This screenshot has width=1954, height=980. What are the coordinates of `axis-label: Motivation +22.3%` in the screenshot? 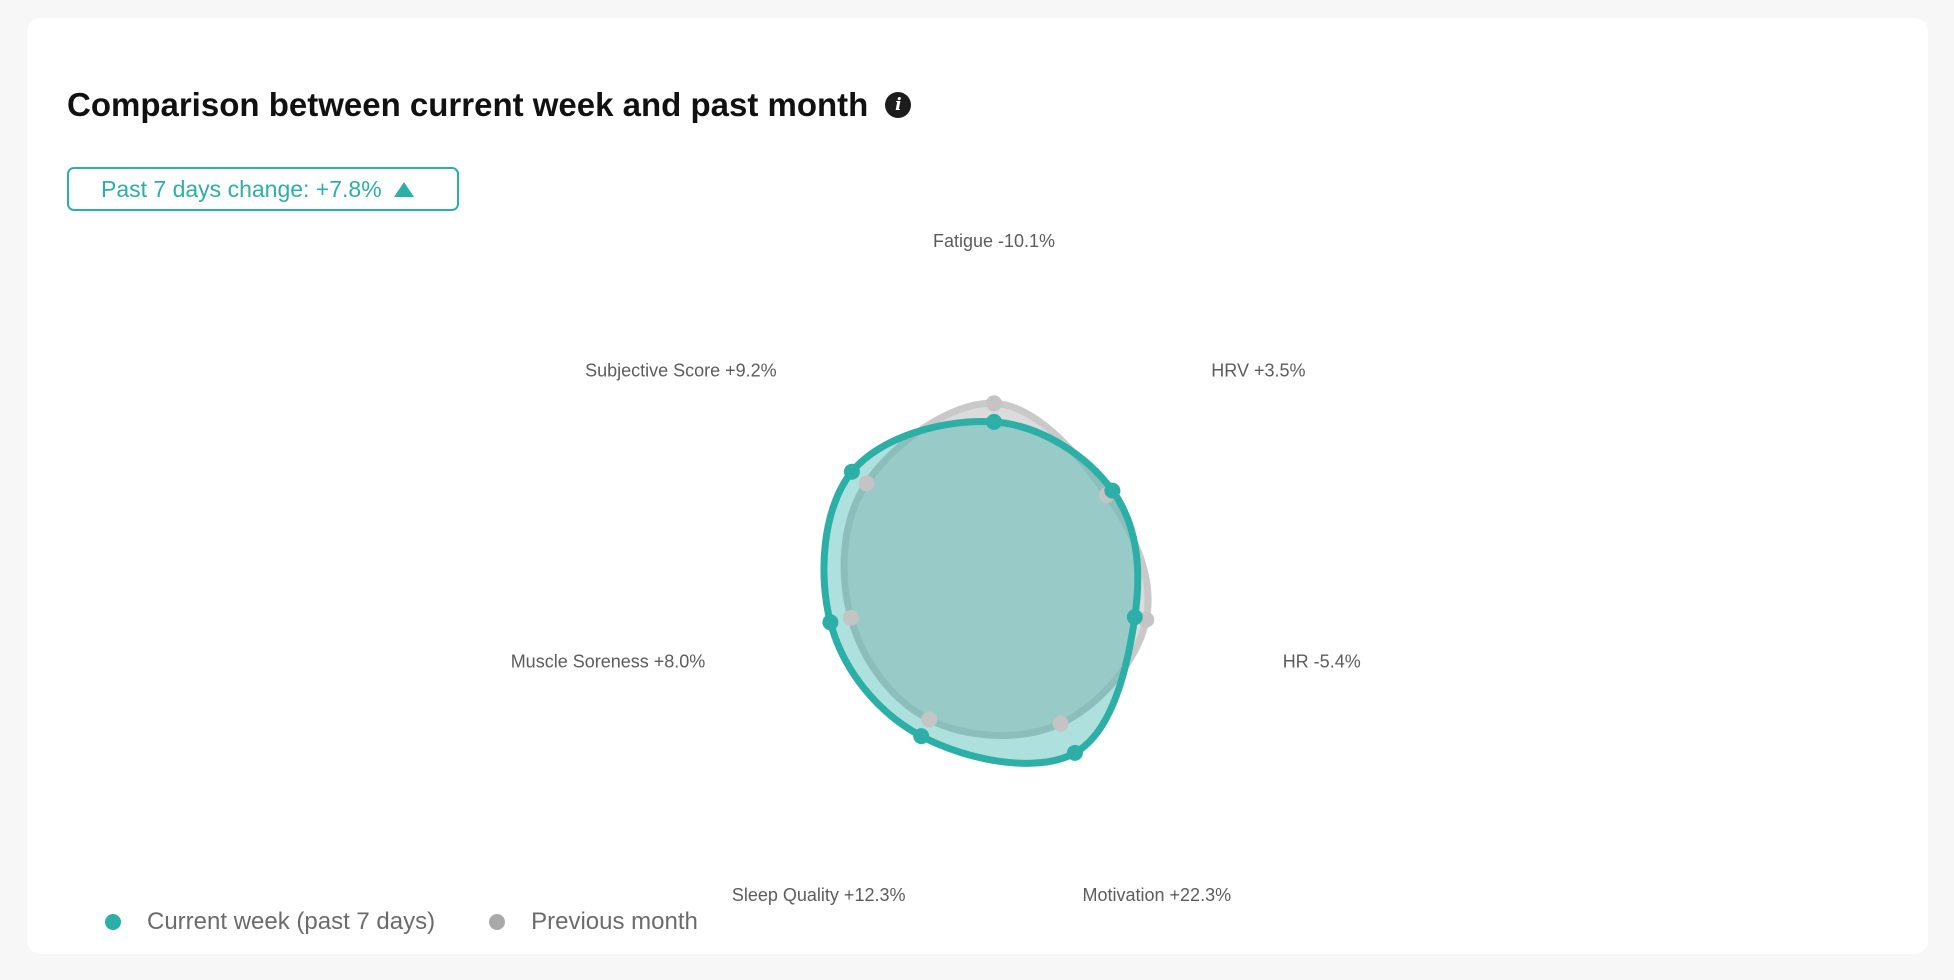 It's located at (1157, 895).